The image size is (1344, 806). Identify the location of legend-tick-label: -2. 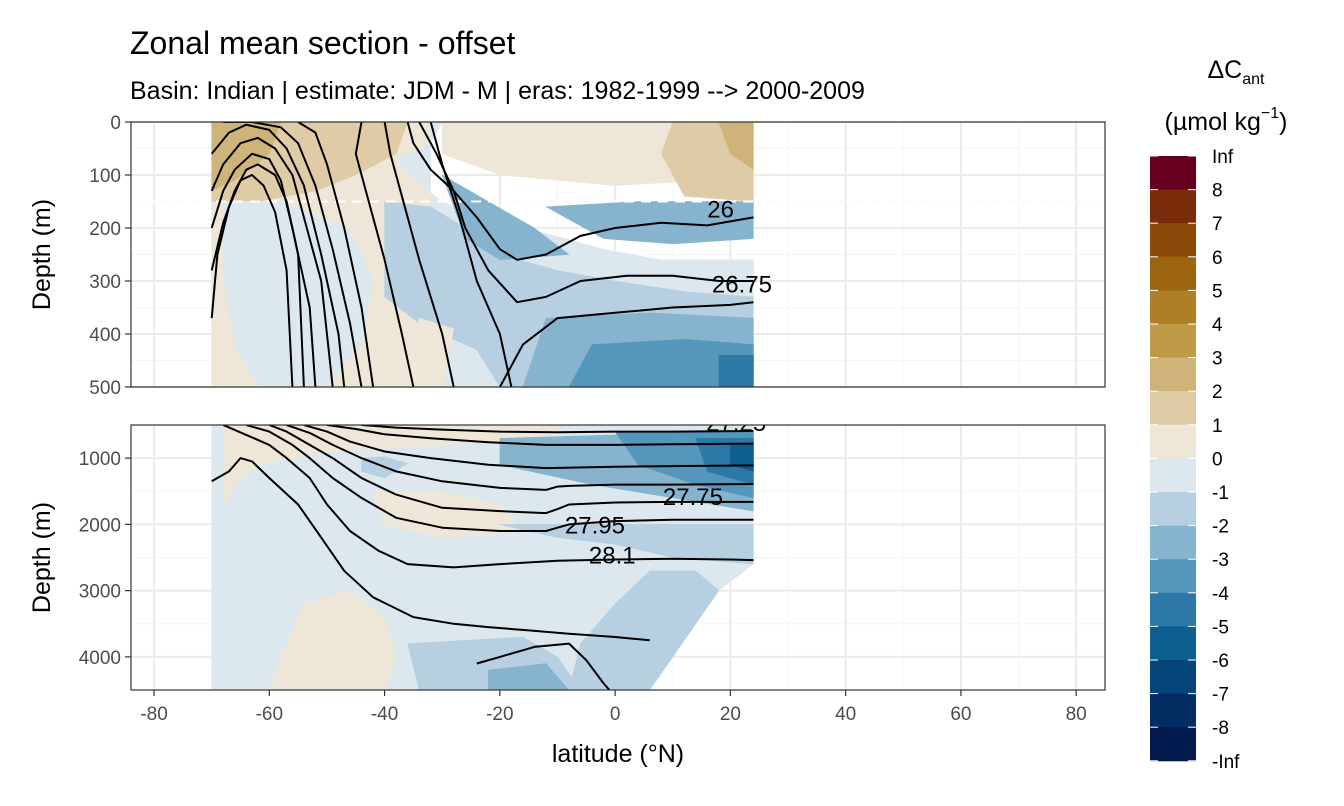
(1220, 527).